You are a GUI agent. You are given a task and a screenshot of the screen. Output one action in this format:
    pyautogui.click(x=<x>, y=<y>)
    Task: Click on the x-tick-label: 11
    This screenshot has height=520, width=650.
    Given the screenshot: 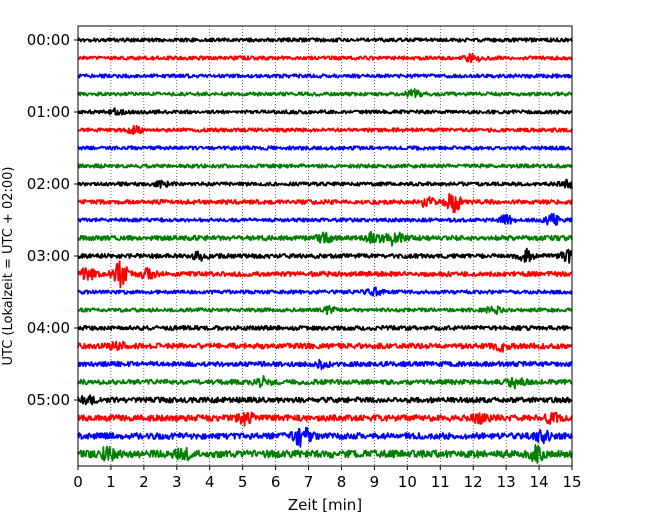 What is the action you would take?
    pyautogui.click(x=440, y=482)
    